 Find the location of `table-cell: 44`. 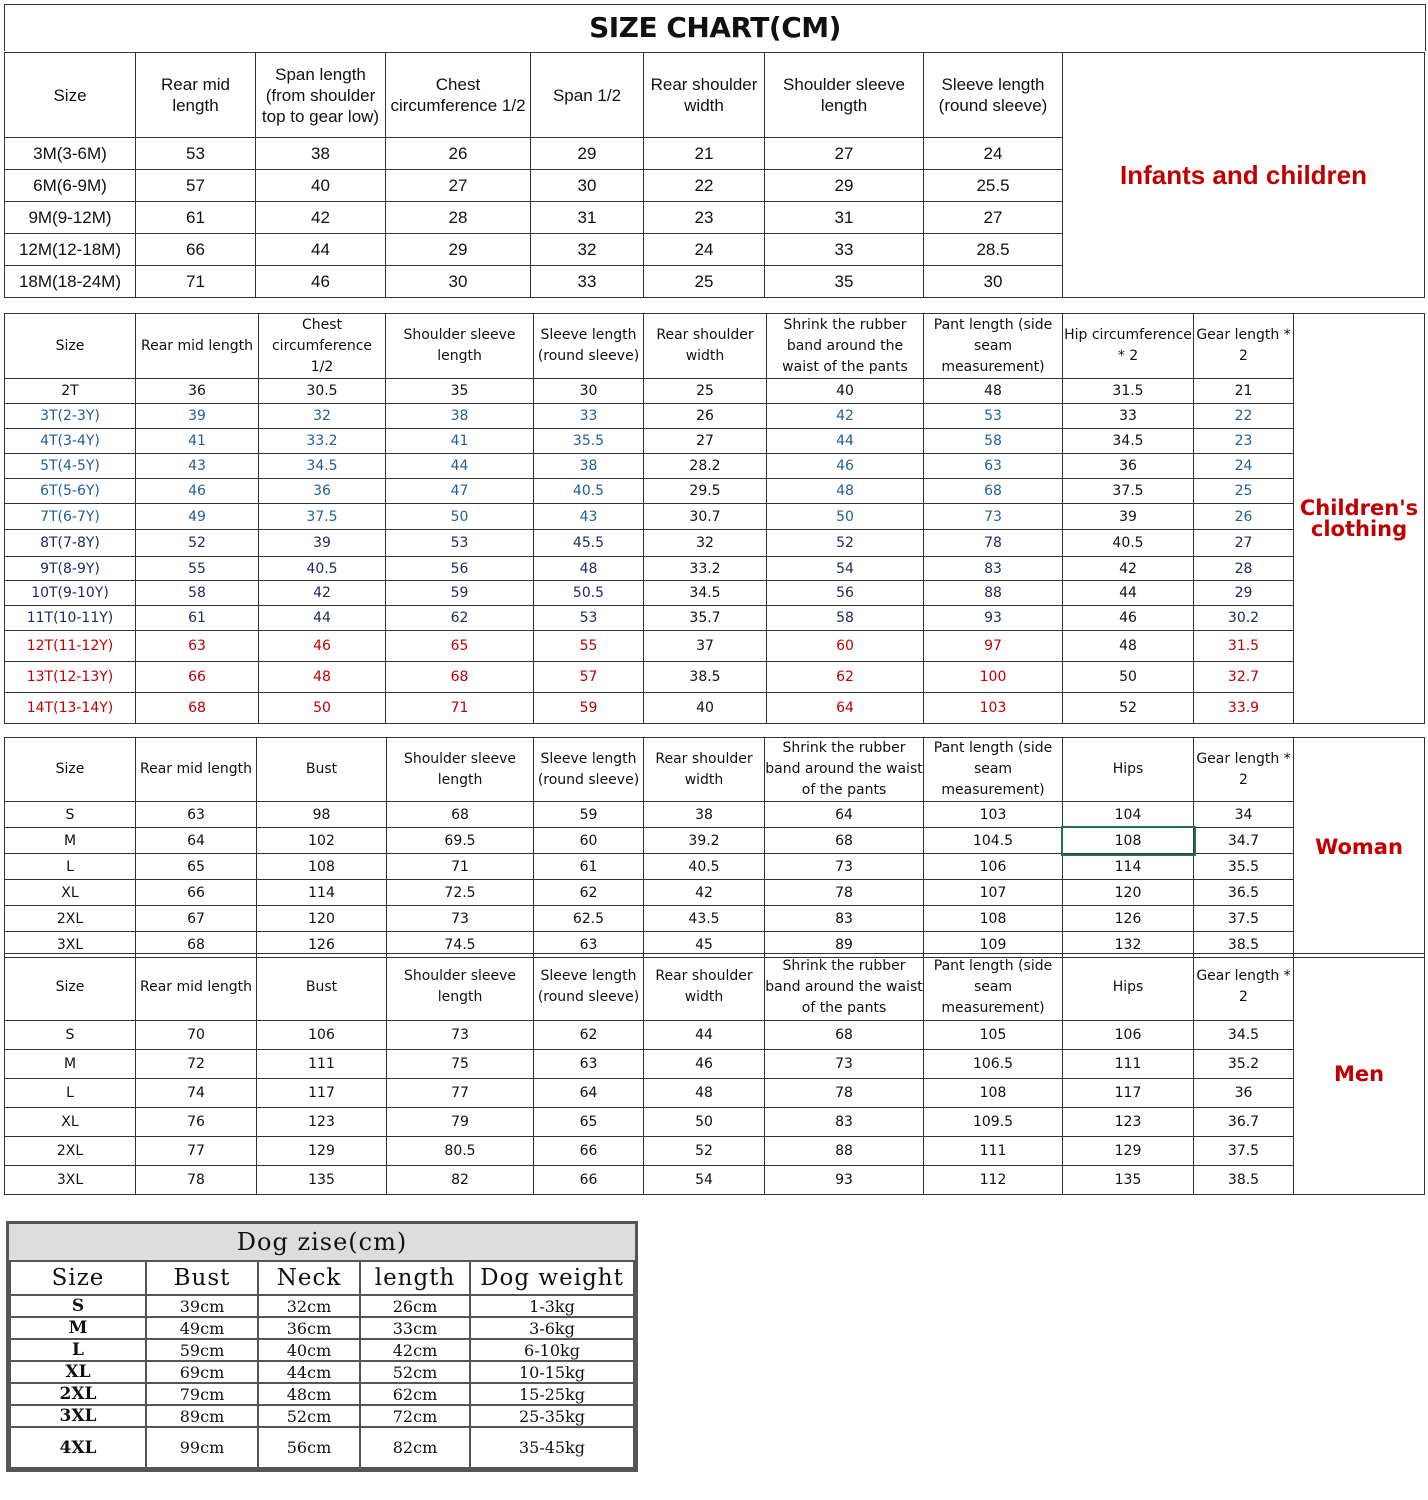

table-cell: 44 is located at coordinates (320, 249).